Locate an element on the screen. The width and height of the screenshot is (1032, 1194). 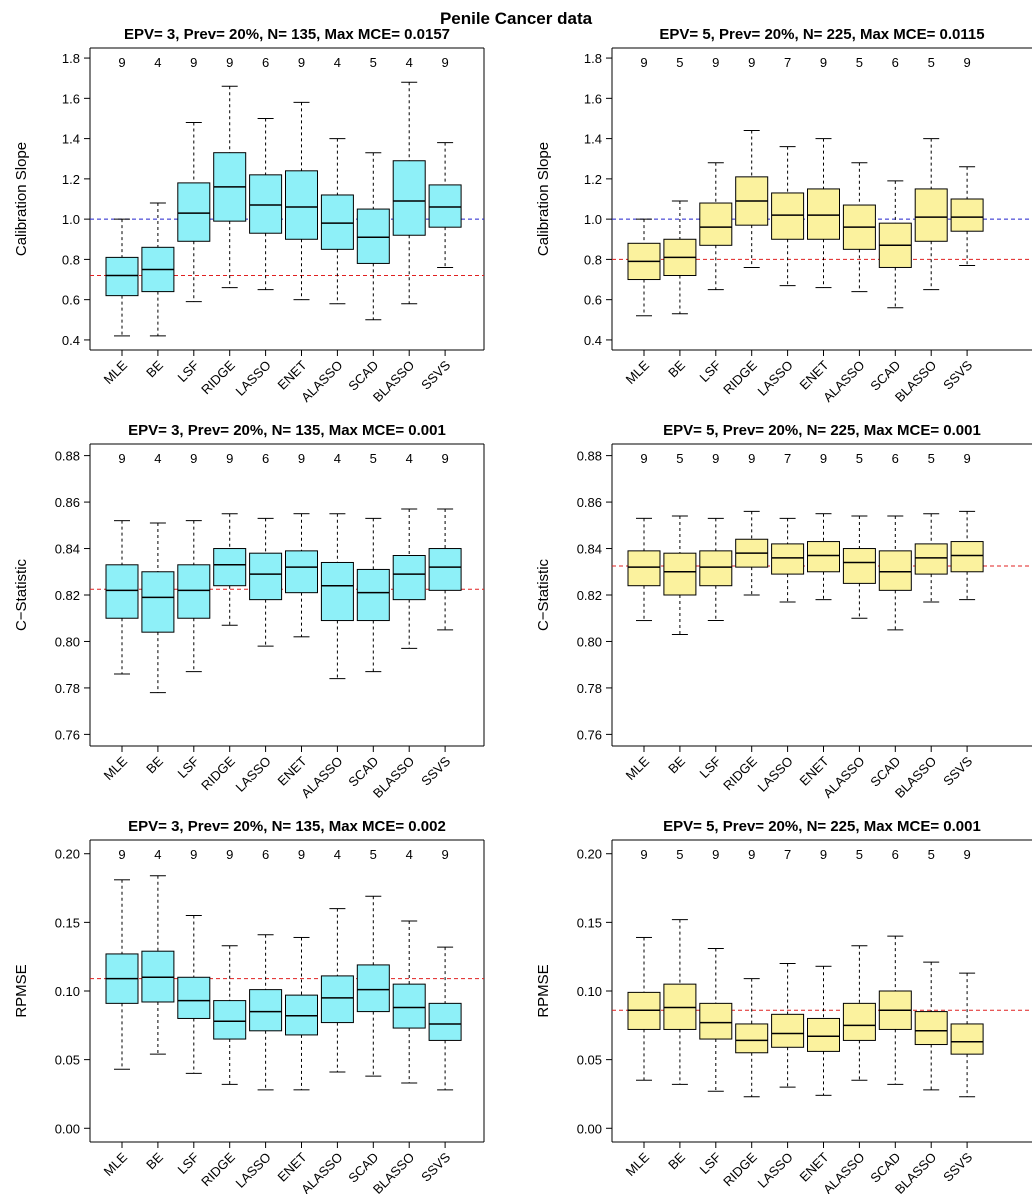
x-tick-label: SSVS is located at coordinates (435, 770).